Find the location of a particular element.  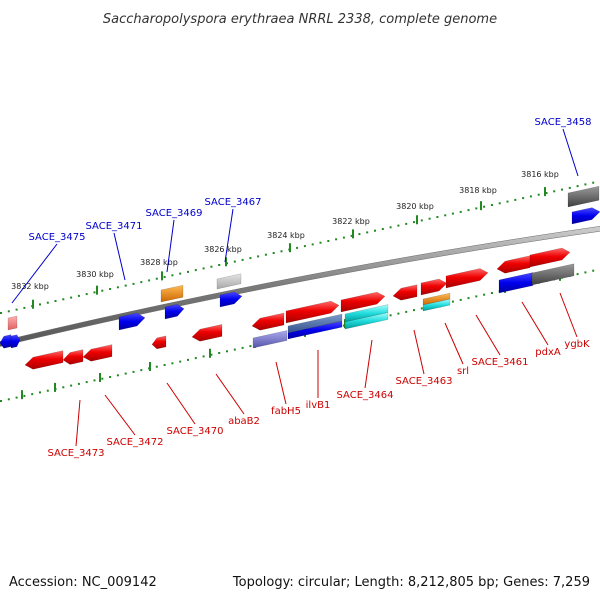

gene-label: SACE_3467 is located at coordinates (233, 202).